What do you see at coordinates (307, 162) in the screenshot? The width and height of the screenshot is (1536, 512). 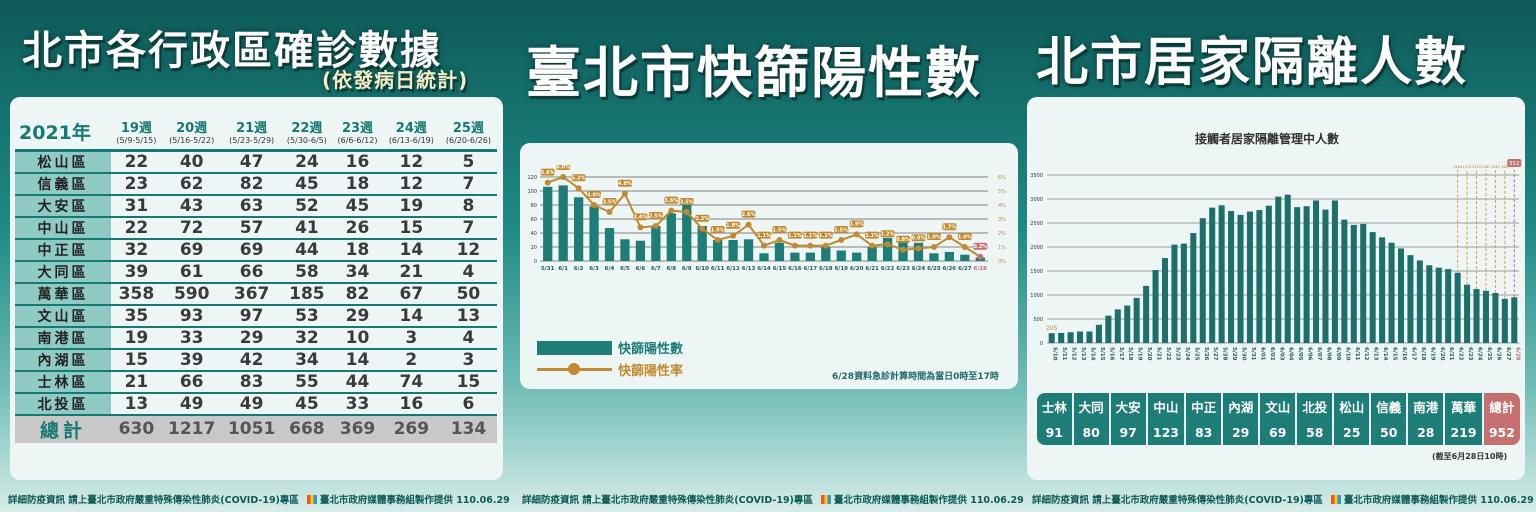 I see `cell-value: 24` at bounding box center [307, 162].